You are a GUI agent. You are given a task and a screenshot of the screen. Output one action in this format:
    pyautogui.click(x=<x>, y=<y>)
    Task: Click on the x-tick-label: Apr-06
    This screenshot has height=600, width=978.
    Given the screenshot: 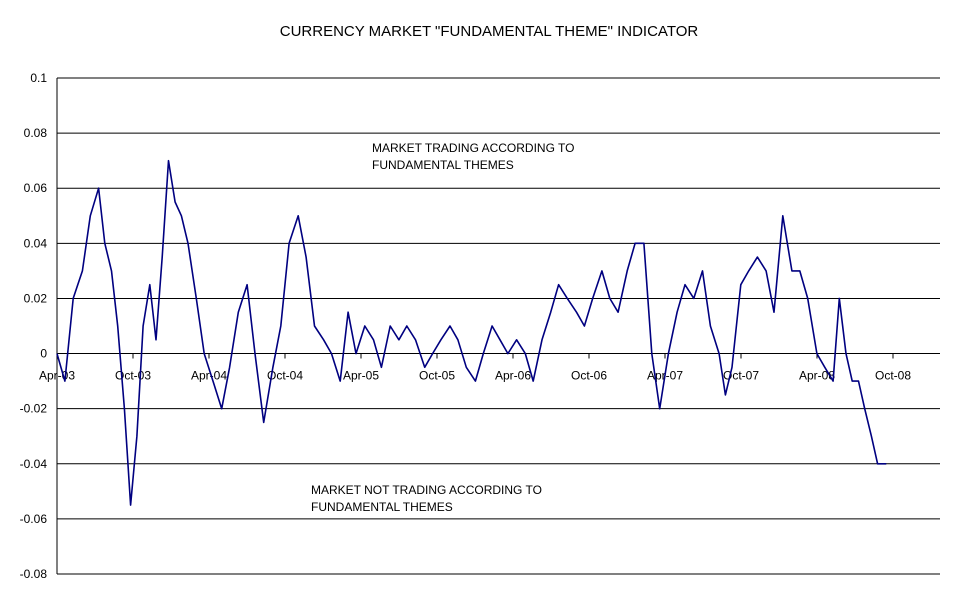 What is the action you would take?
    pyautogui.click(x=513, y=376)
    